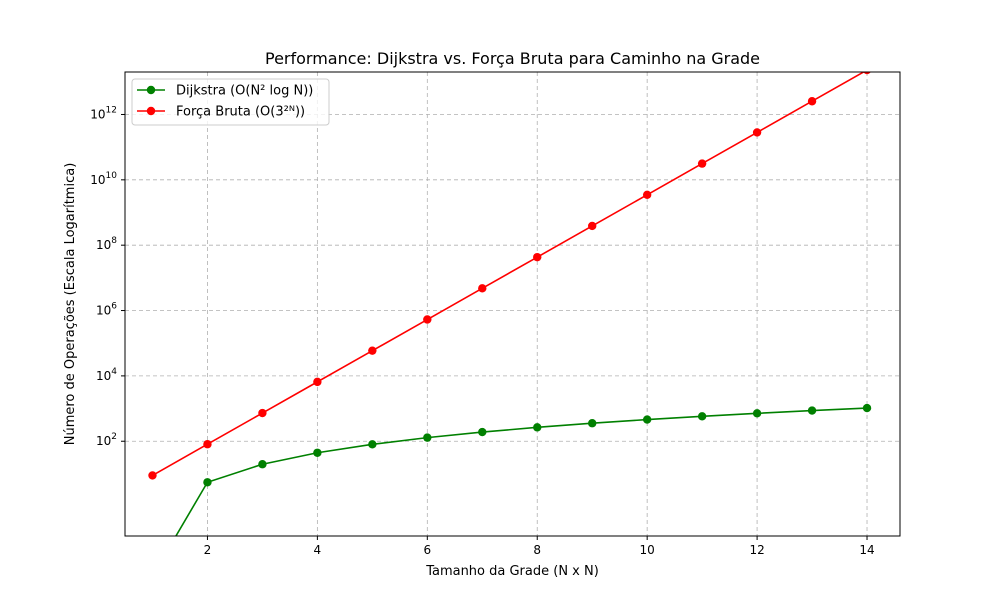 The width and height of the screenshot is (1000, 600). Describe the element at coordinates (866, 550) in the screenshot. I see `x-tick-label: 14` at that location.